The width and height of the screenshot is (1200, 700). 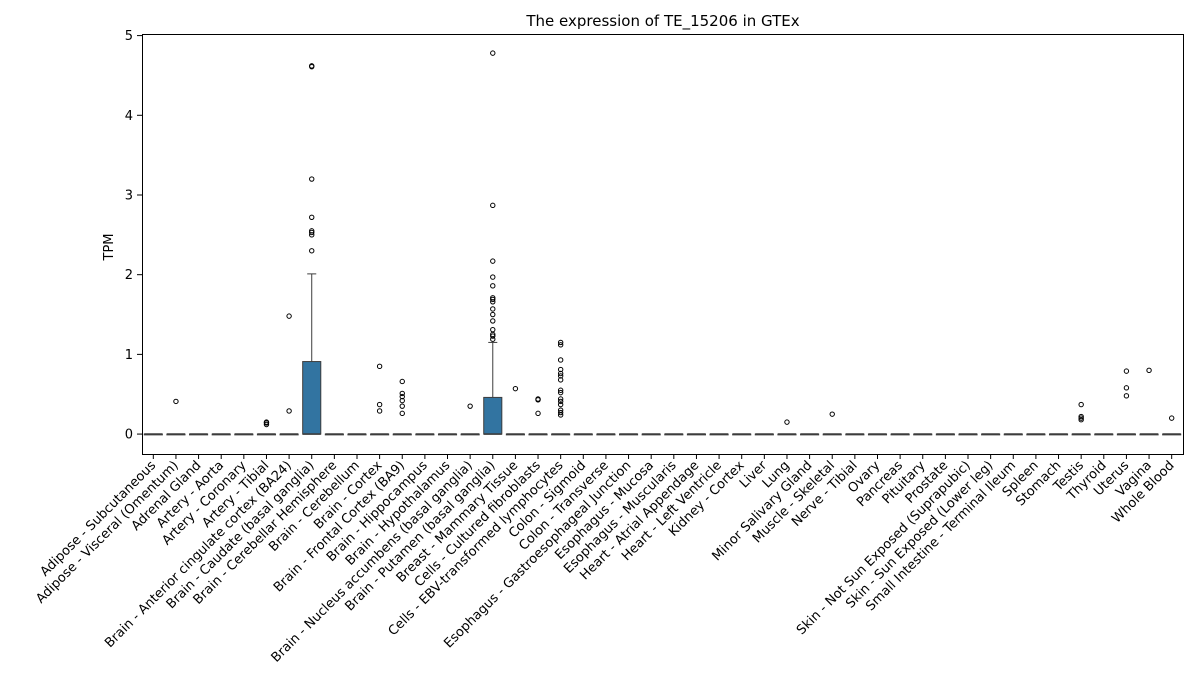 What do you see at coordinates (129, 116) in the screenshot?
I see `y-tick-label: 4` at bounding box center [129, 116].